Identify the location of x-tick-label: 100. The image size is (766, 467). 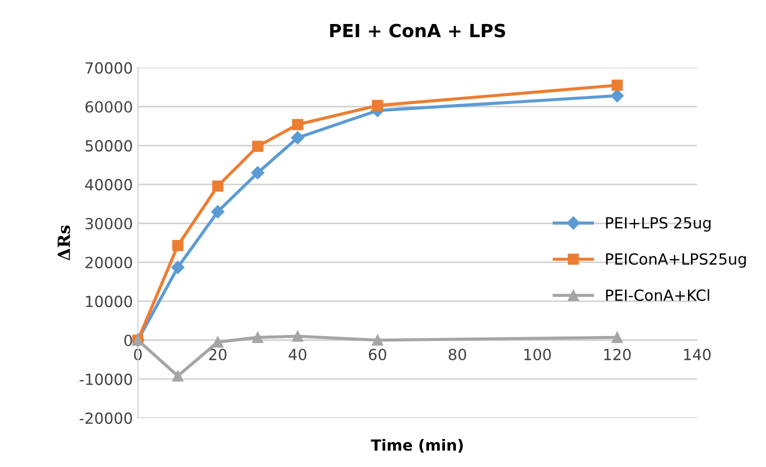
(537, 354).